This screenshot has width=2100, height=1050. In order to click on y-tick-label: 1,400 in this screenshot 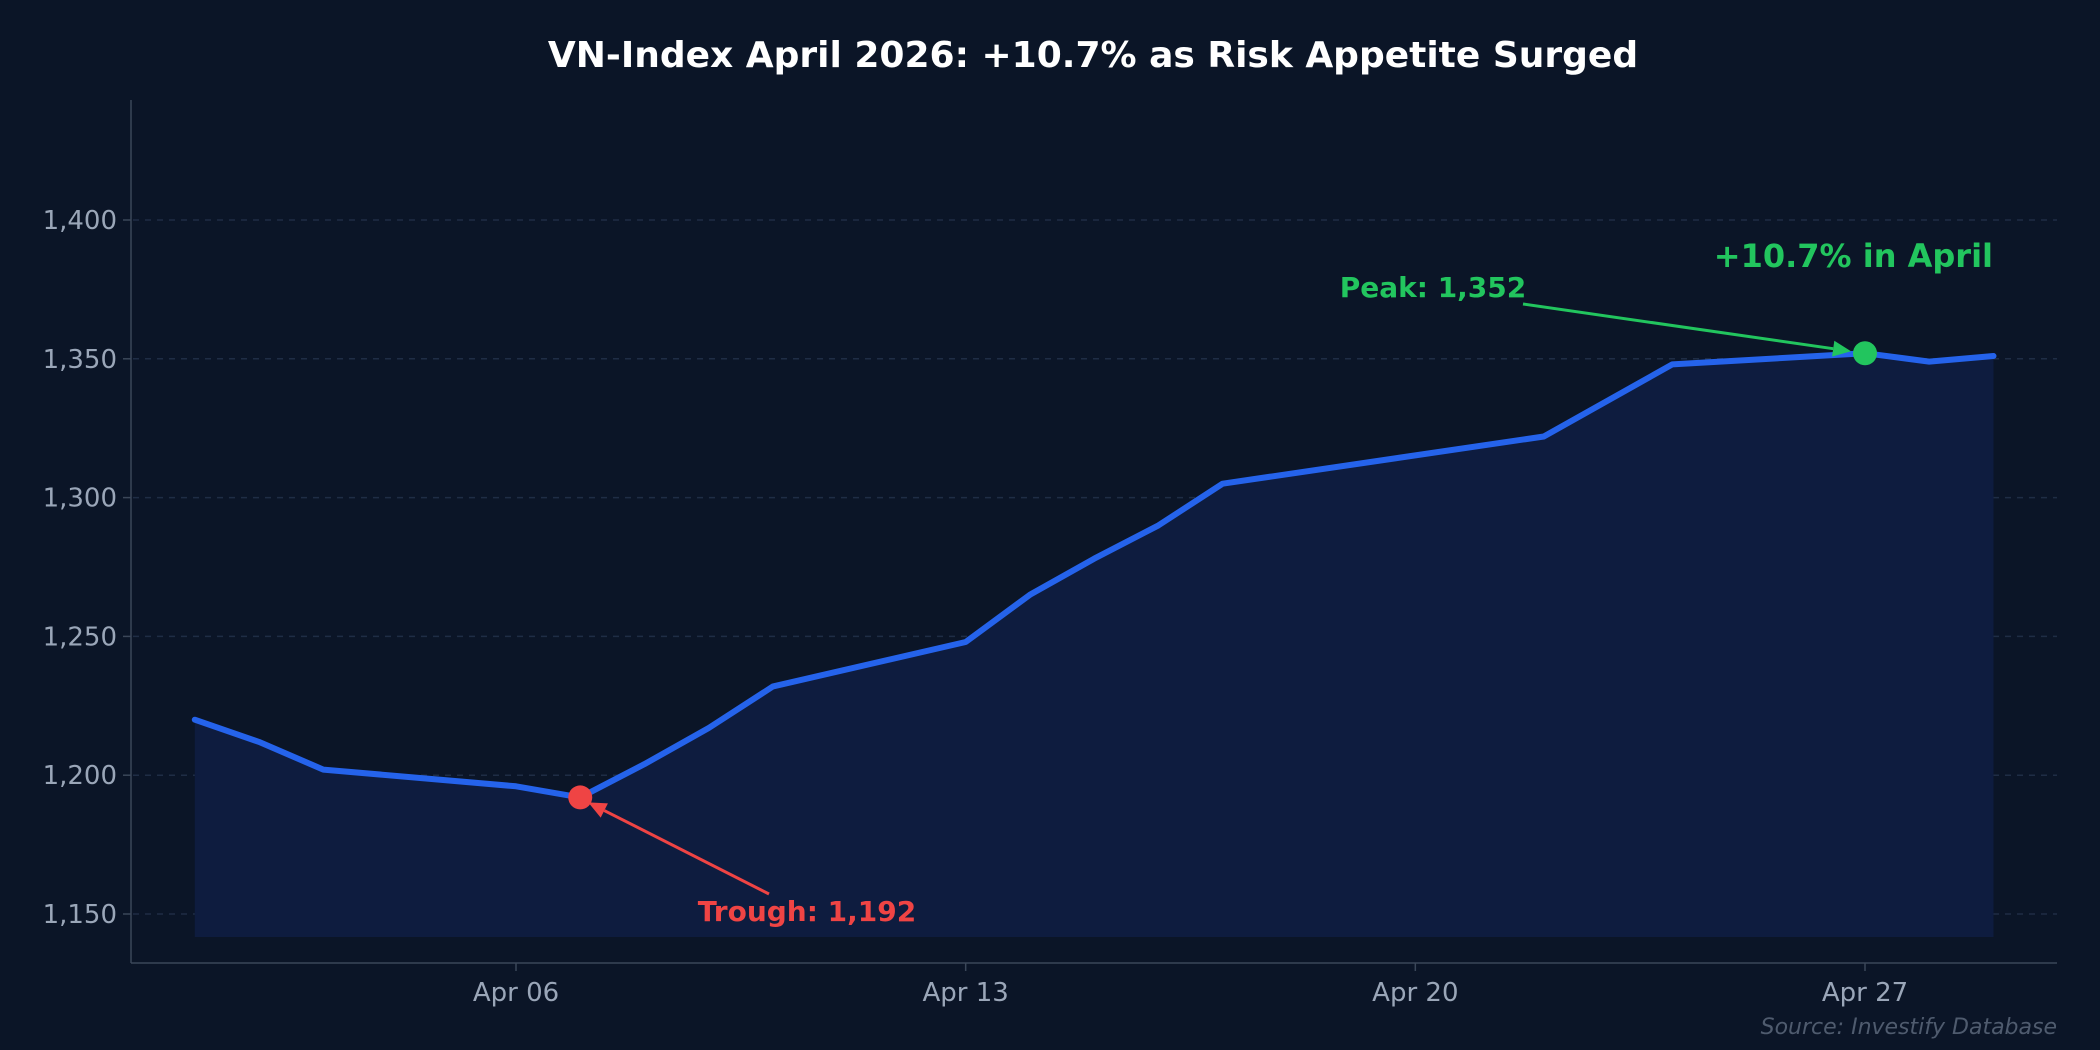, I will do `click(80, 221)`.